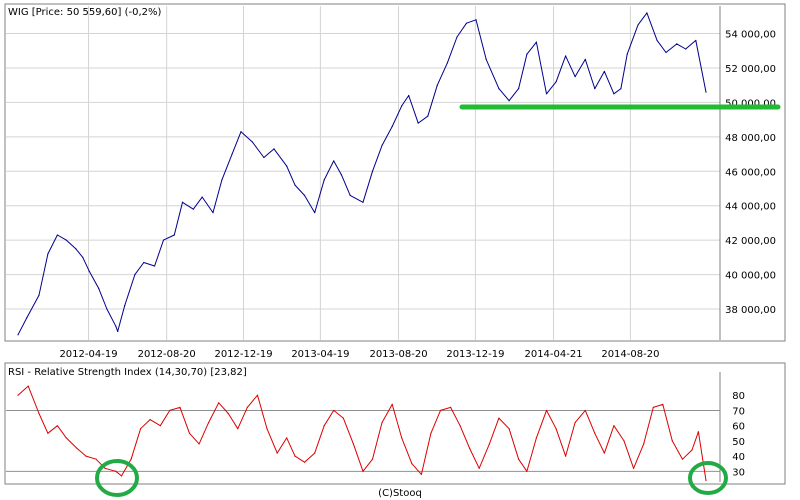  What do you see at coordinates (320, 354) in the screenshot?
I see `price-x-tick-label: 2013-04-19` at bounding box center [320, 354].